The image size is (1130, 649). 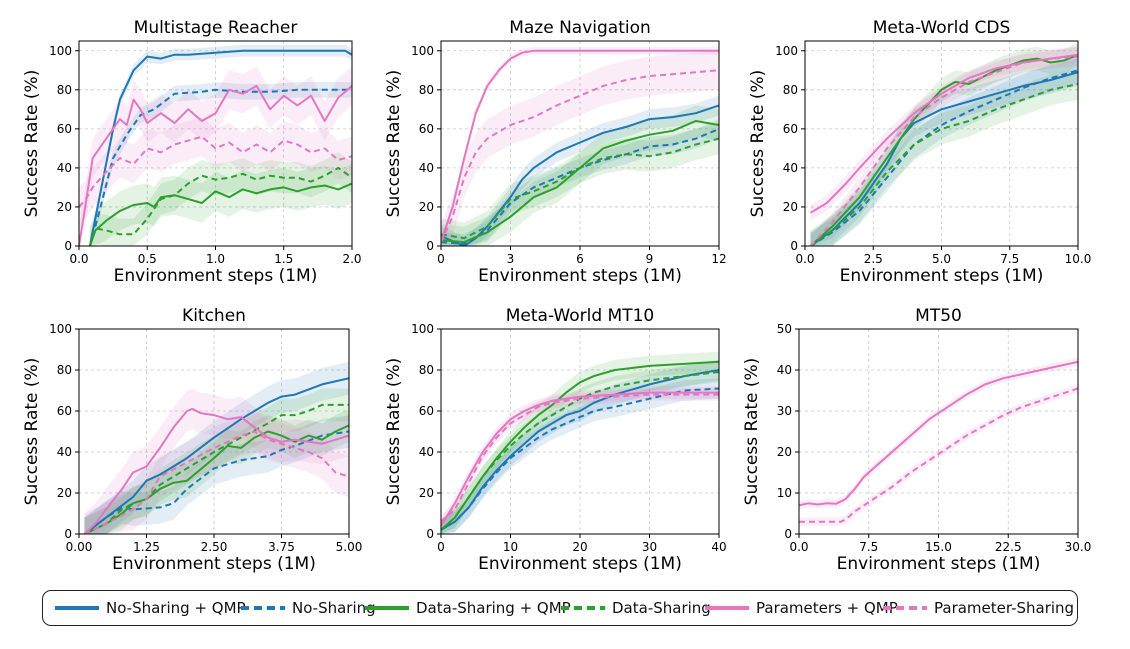 I want to click on x-tick-label: 40, so click(x=718, y=547).